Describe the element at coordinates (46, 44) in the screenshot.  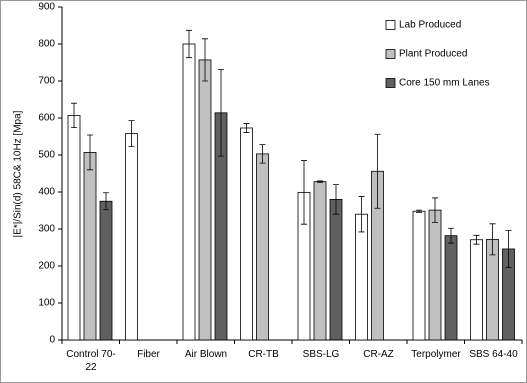
I see `y-tick-label: 800` at that location.